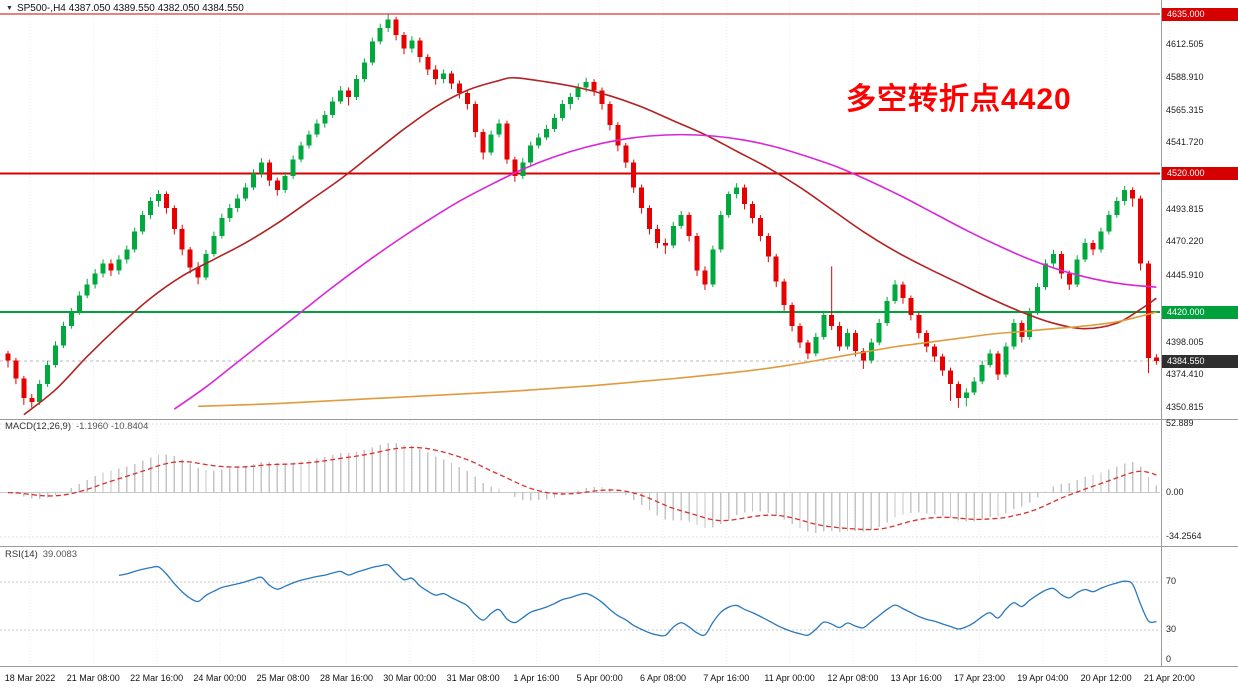 The image size is (1238, 692). What do you see at coordinates (41, 554) in the screenshot?
I see `rsi-indicator-label: RSI(14) 39.0083` at bounding box center [41, 554].